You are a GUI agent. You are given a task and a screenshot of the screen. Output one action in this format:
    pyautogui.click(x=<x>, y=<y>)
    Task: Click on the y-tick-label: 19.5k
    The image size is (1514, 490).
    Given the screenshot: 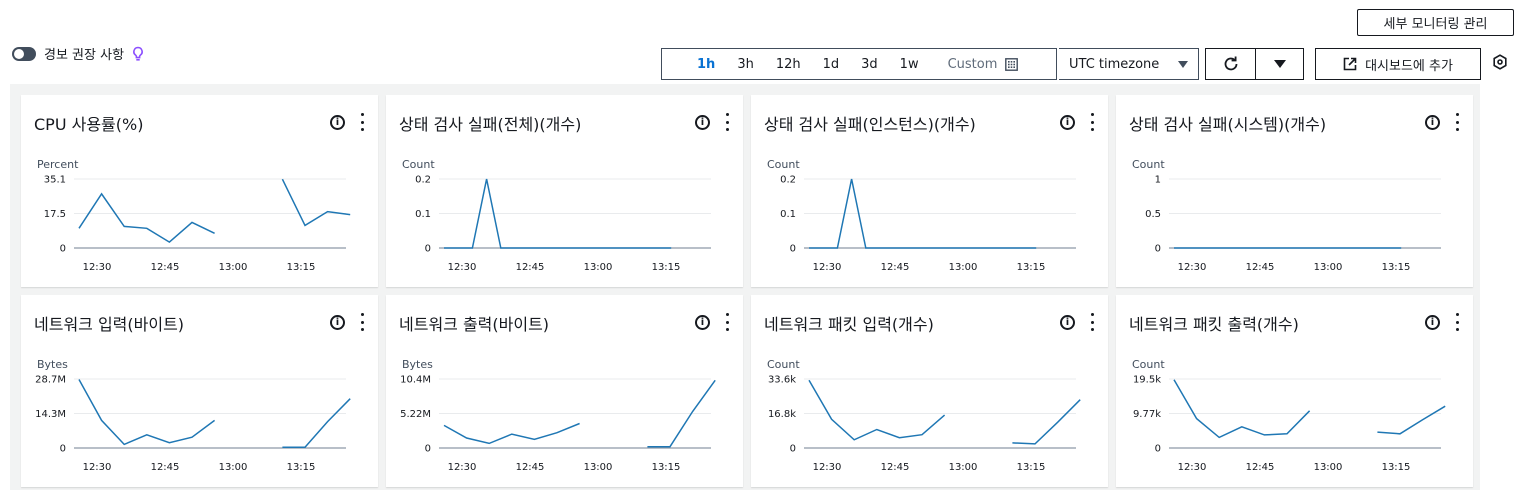 What is the action you would take?
    pyautogui.click(x=1147, y=380)
    